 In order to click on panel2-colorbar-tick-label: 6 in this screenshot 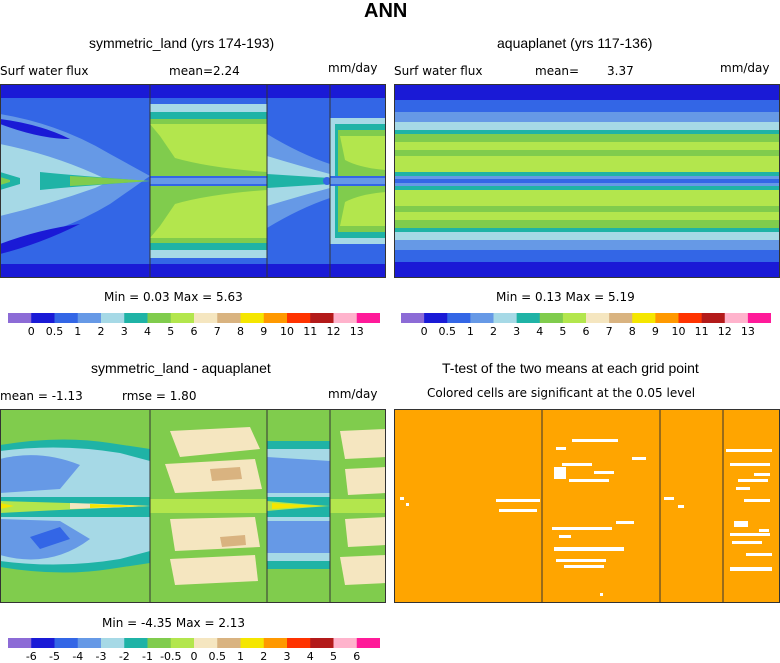, I will do `click(586, 331)`.